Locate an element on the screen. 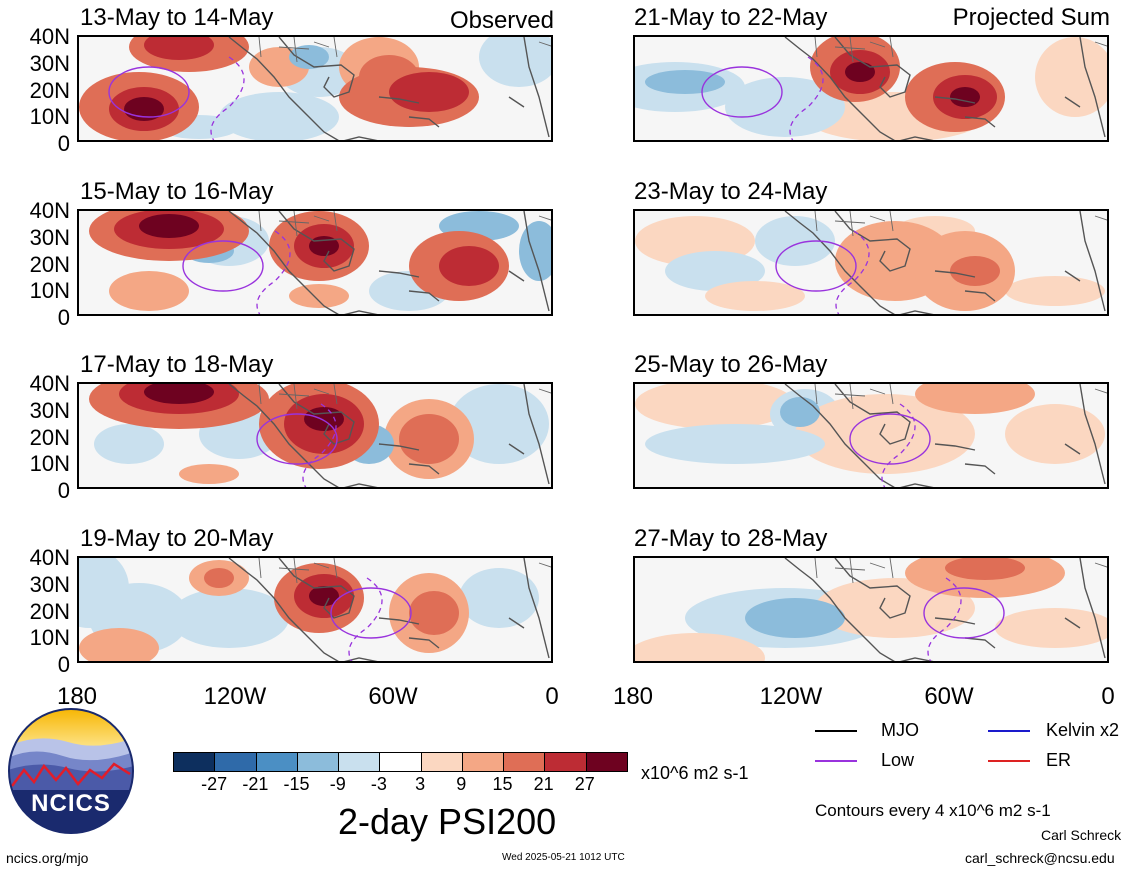 This screenshot has width=1135, height=871. panel-title-2: 21-May to 22-May is located at coordinates (731, 17).